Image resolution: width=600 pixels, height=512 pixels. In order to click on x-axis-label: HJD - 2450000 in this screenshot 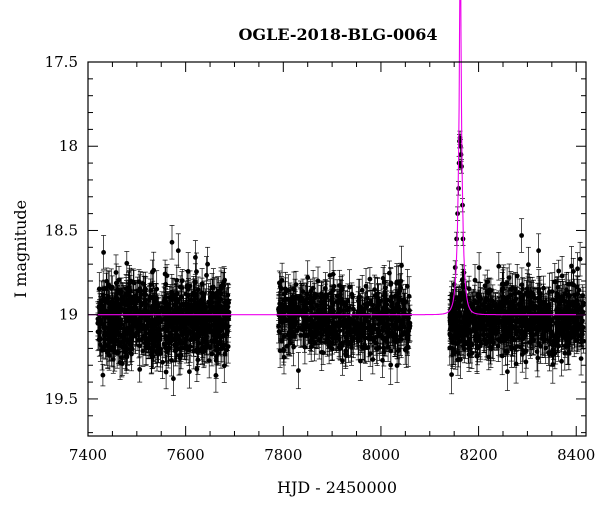, I will do `click(337, 487)`.